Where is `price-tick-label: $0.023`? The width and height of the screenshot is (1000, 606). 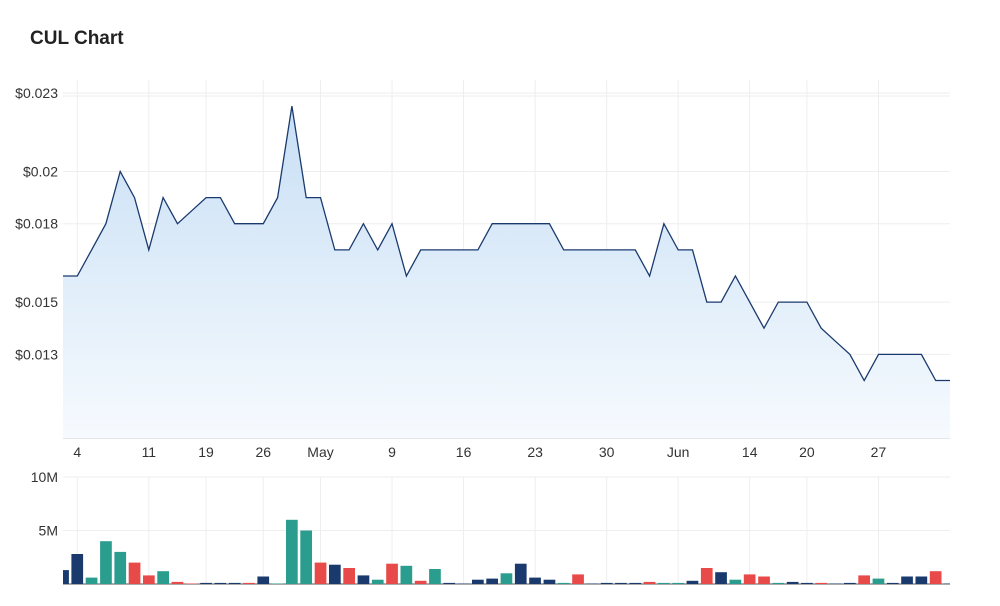
price-tick-label: $0.023 is located at coordinates (36, 93).